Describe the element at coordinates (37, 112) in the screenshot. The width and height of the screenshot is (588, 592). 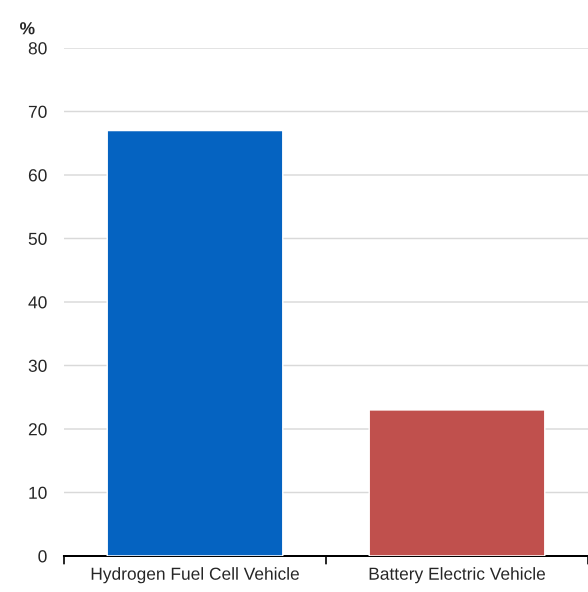
I see `y-tick-label: 70` at that location.